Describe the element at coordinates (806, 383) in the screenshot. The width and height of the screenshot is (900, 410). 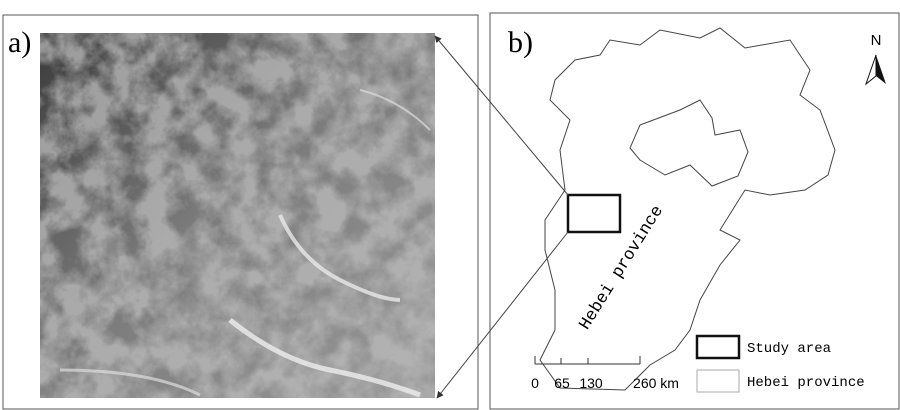
I see `legend-label: Hebei province` at that location.